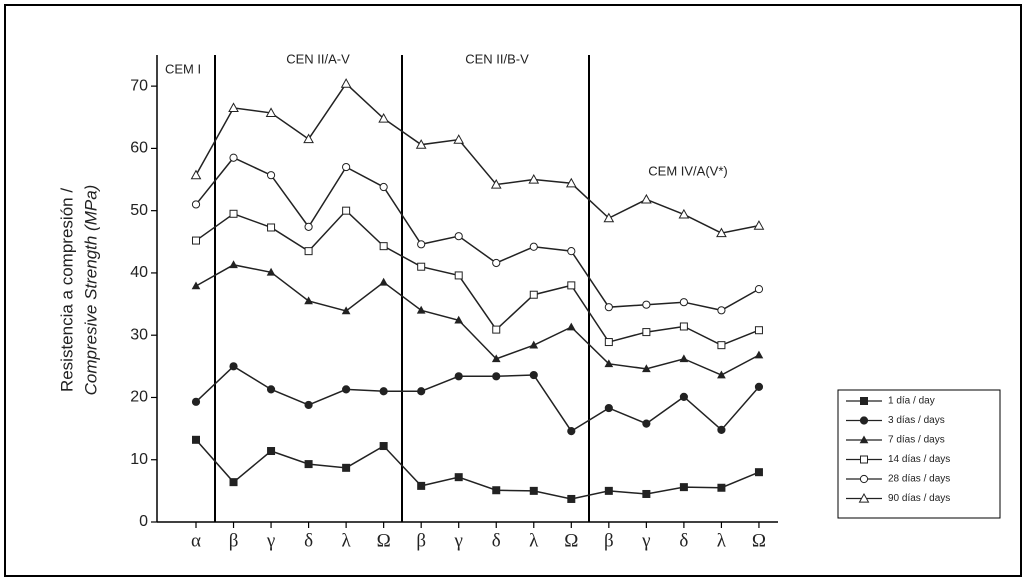 Image resolution: width=1027 pixels, height=582 pixels. What do you see at coordinates (139, 397) in the screenshot?
I see `y-tick-label: 20` at bounding box center [139, 397].